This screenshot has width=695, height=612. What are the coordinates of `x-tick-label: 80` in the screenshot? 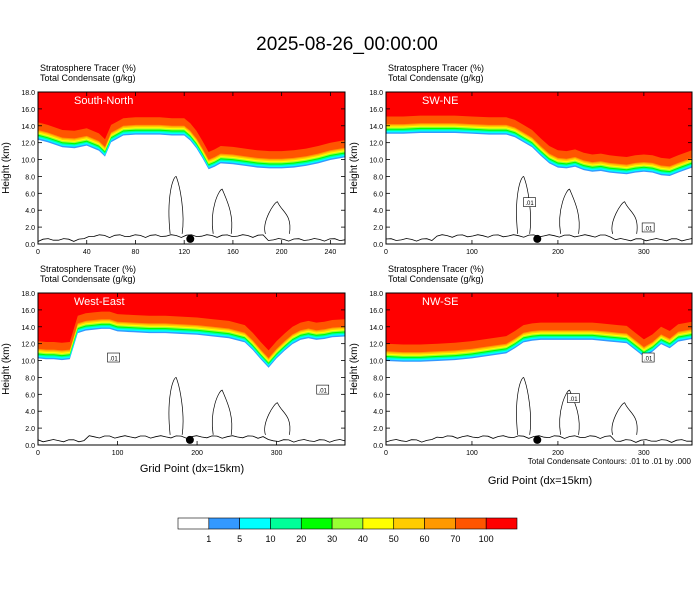 It's located at (136, 252).